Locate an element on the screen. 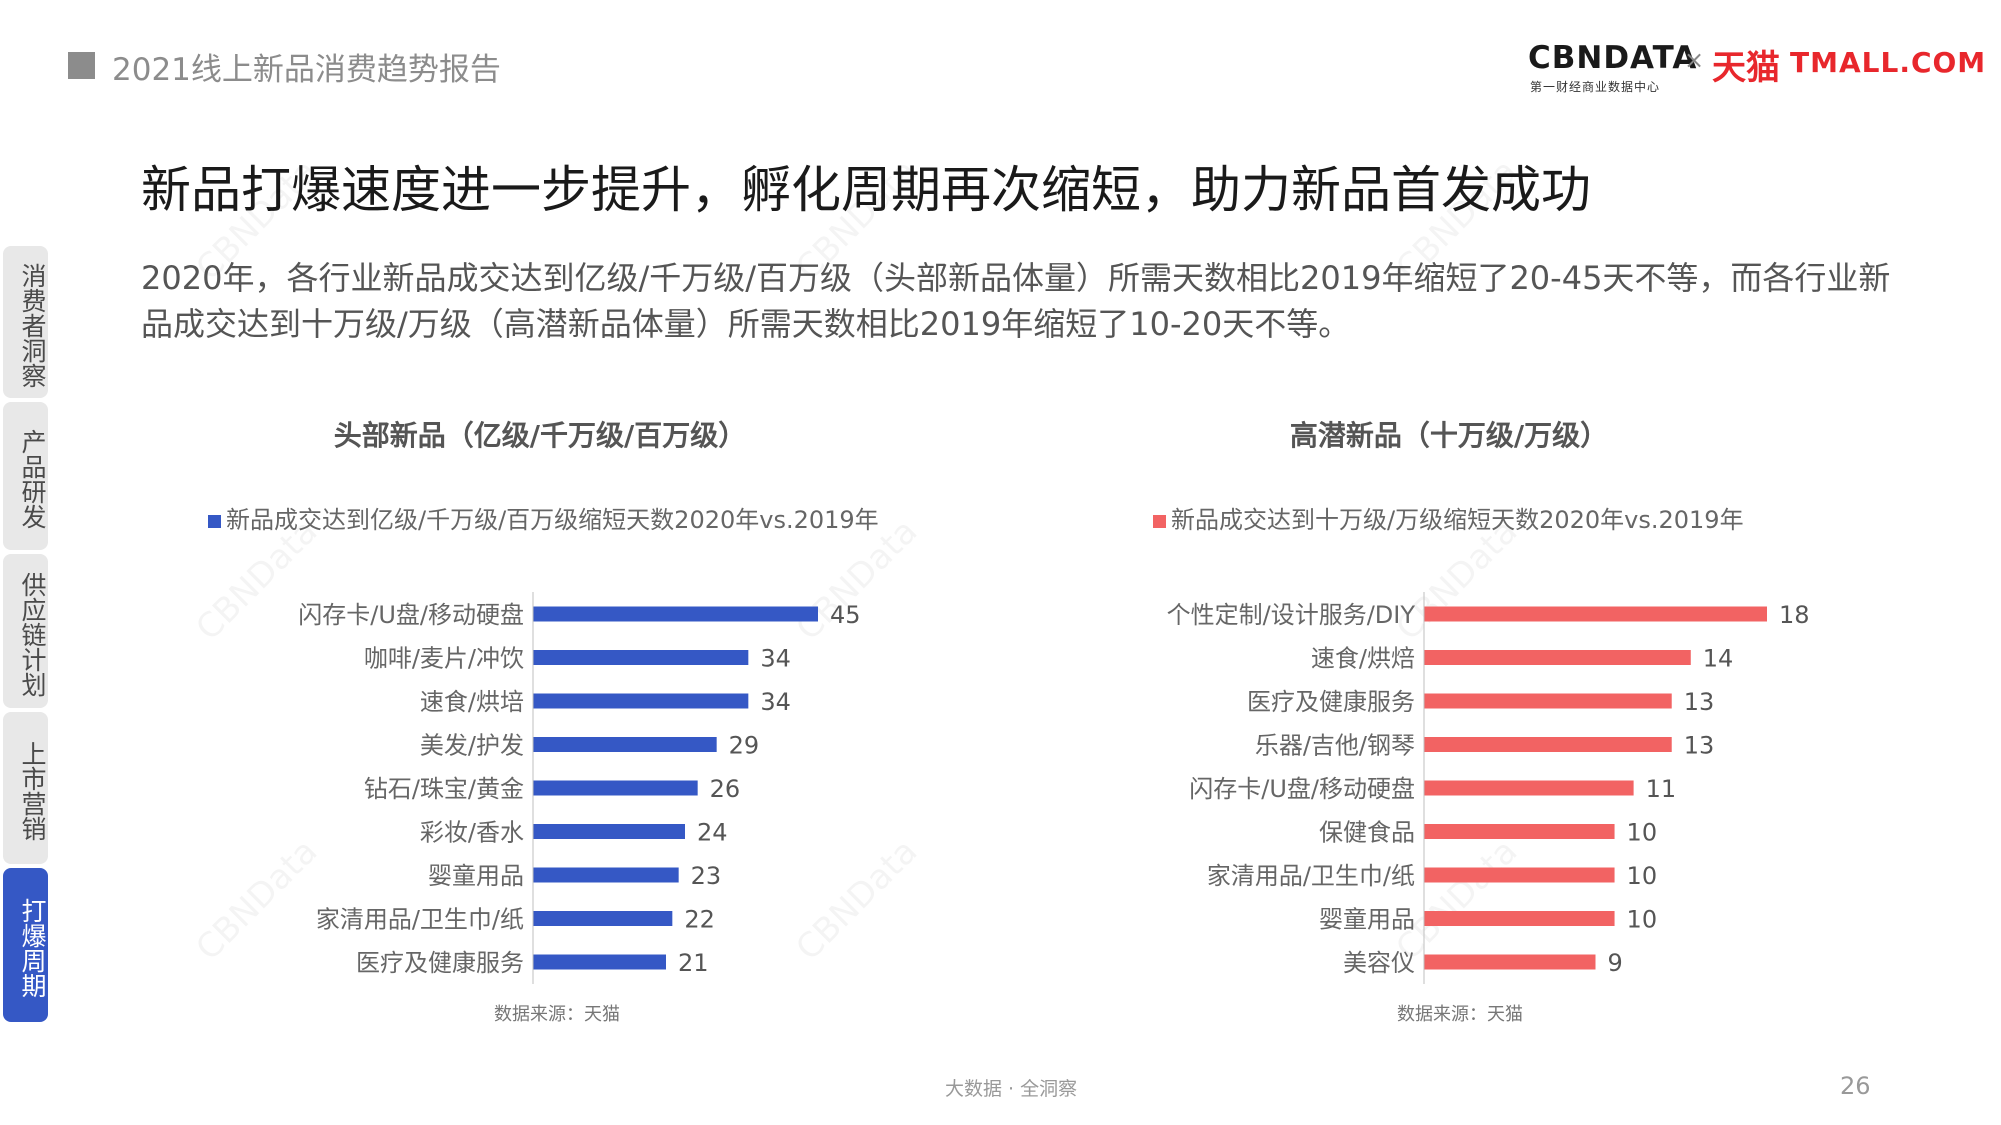  category-label: 彩妆/香水 is located at coordinates (472, 833).